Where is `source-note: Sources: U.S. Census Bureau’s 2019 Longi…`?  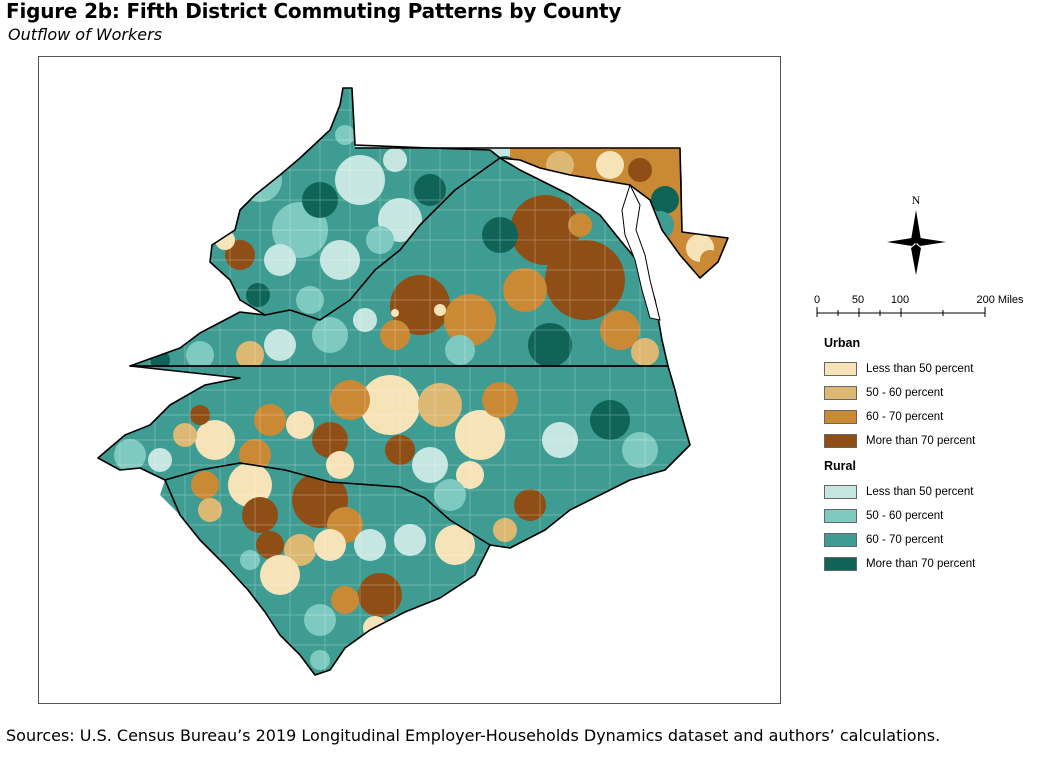
source-note: Sources: U.S. Census Bureau’s 2019 Longi… is located at coordinates (473, 735).